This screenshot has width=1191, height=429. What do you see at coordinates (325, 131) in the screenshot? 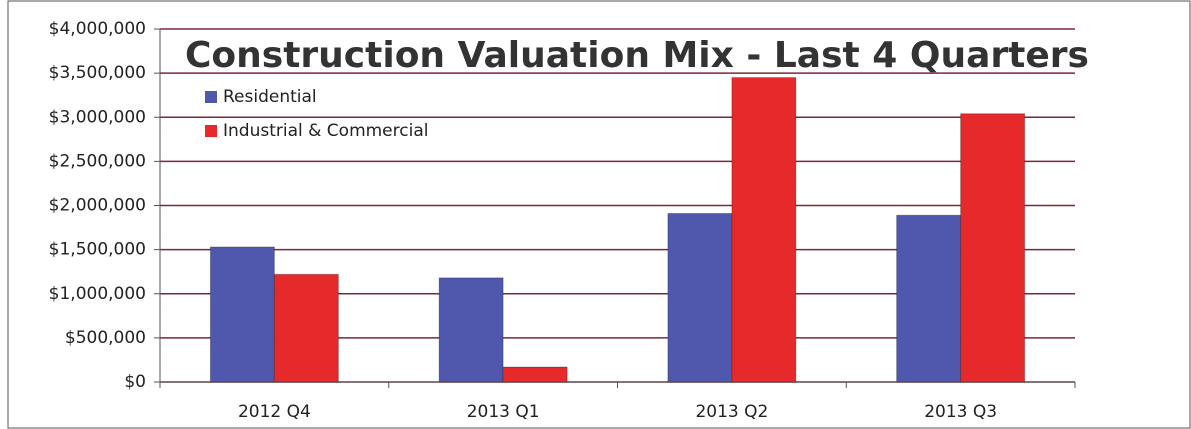
I see `legend-label: Industrial & Commercial` at bounding box center [325, 131].